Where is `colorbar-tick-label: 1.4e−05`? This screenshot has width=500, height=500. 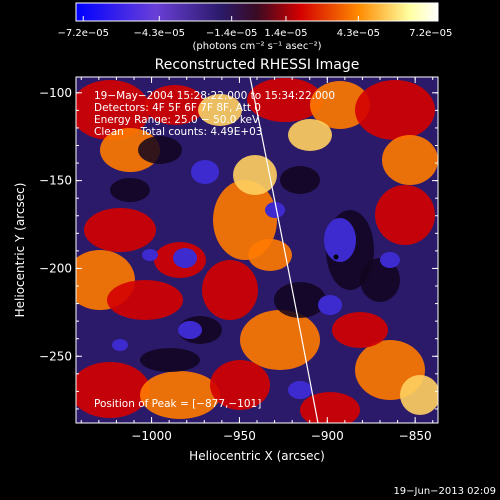 colorbar-tick-label: 1.4e−05 is located at coordinates (285, 33).